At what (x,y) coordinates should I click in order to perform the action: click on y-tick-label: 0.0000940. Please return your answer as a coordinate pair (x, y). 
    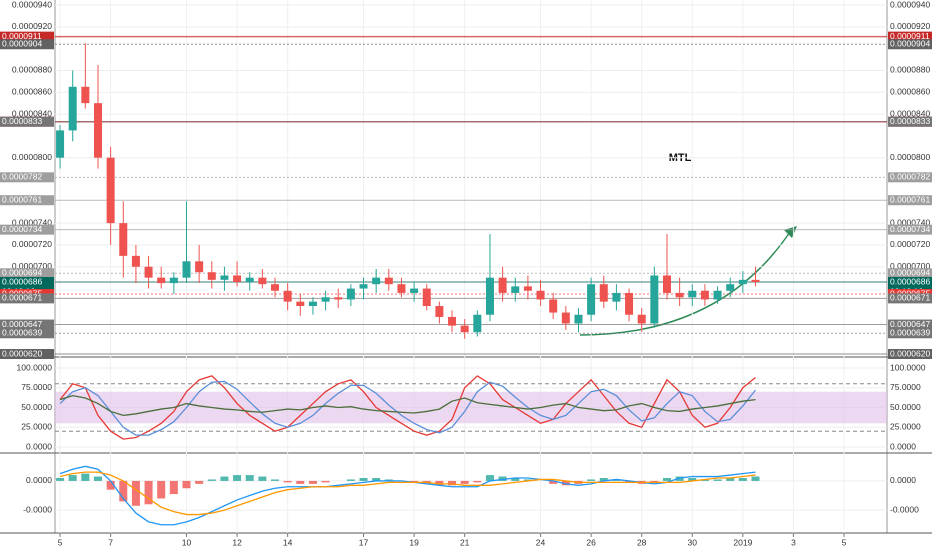
    Looking at the image, I should click on (32, 4).